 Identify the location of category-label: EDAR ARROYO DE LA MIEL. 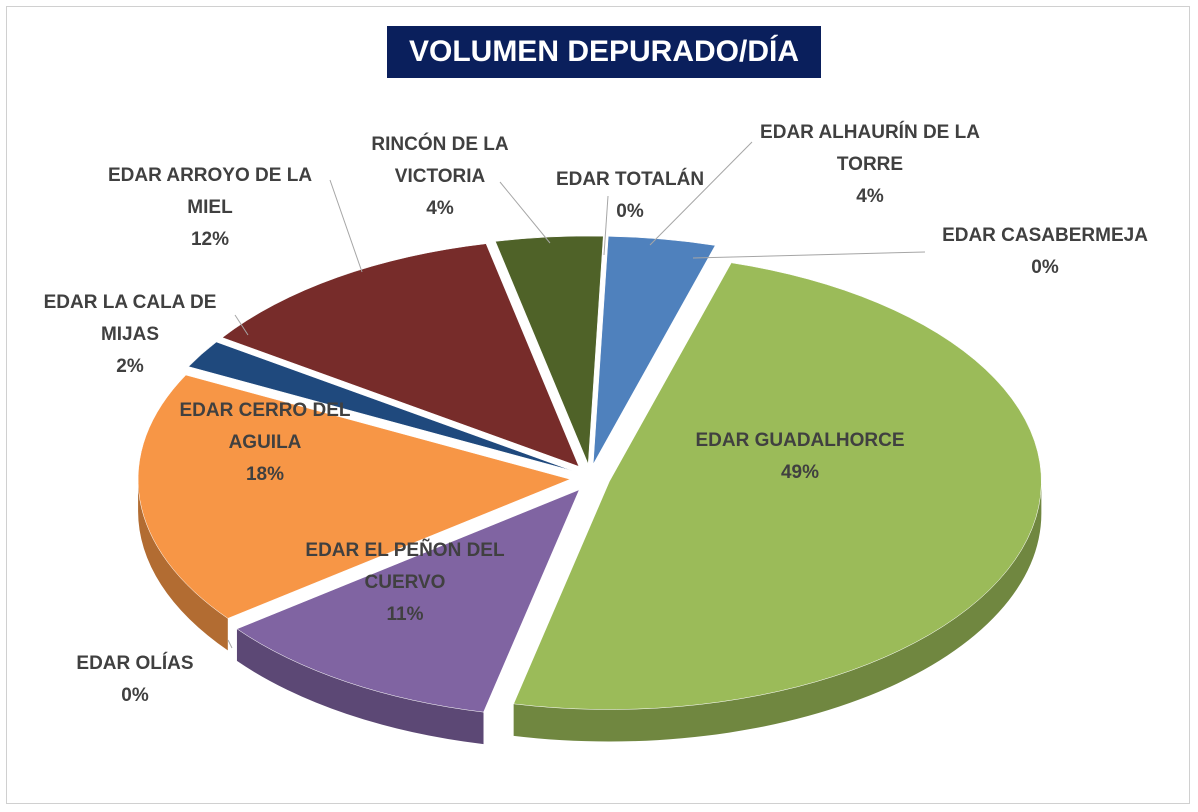
(210, 191).